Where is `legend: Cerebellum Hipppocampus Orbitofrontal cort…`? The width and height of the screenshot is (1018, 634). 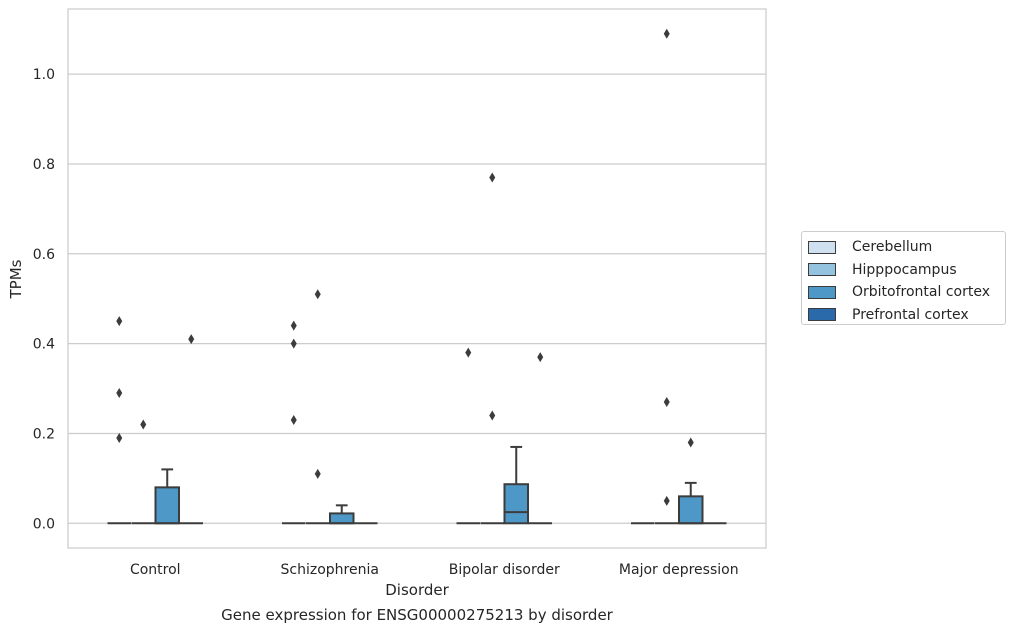 legend: Cerebellum Hipppocampus Orbitofrontal cort… is located at coordinates (903, 278).